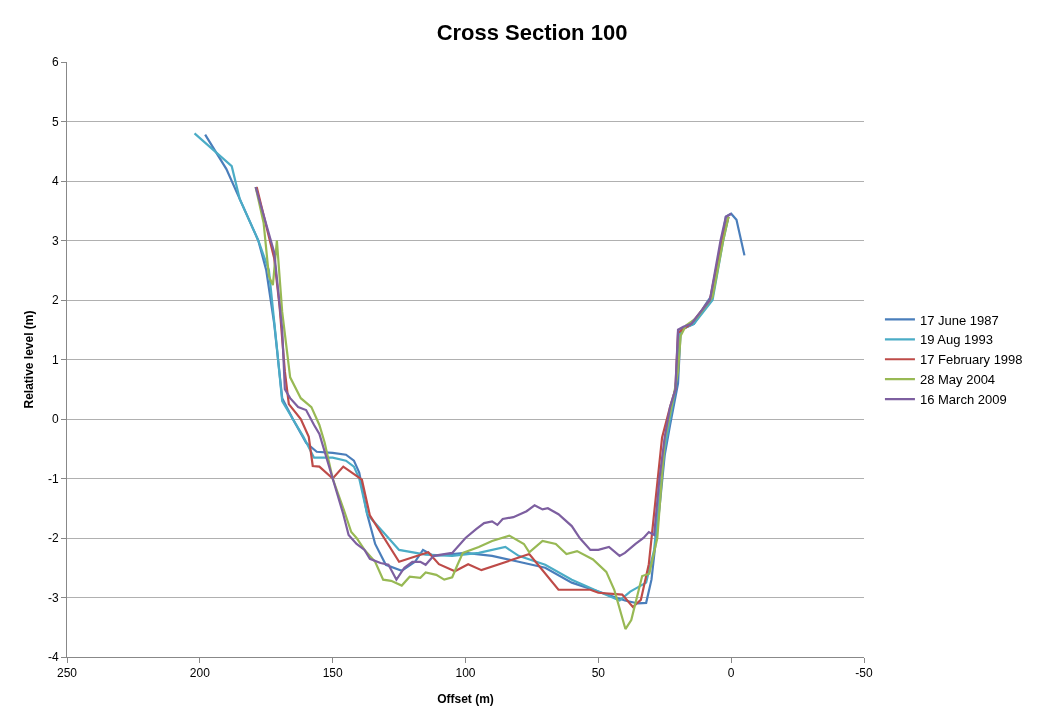 This screenshot has height=717, width=1064. Describe the element at coordinates (332, 673) in the screenshot. I see `x-tick-label: 150` at that location.